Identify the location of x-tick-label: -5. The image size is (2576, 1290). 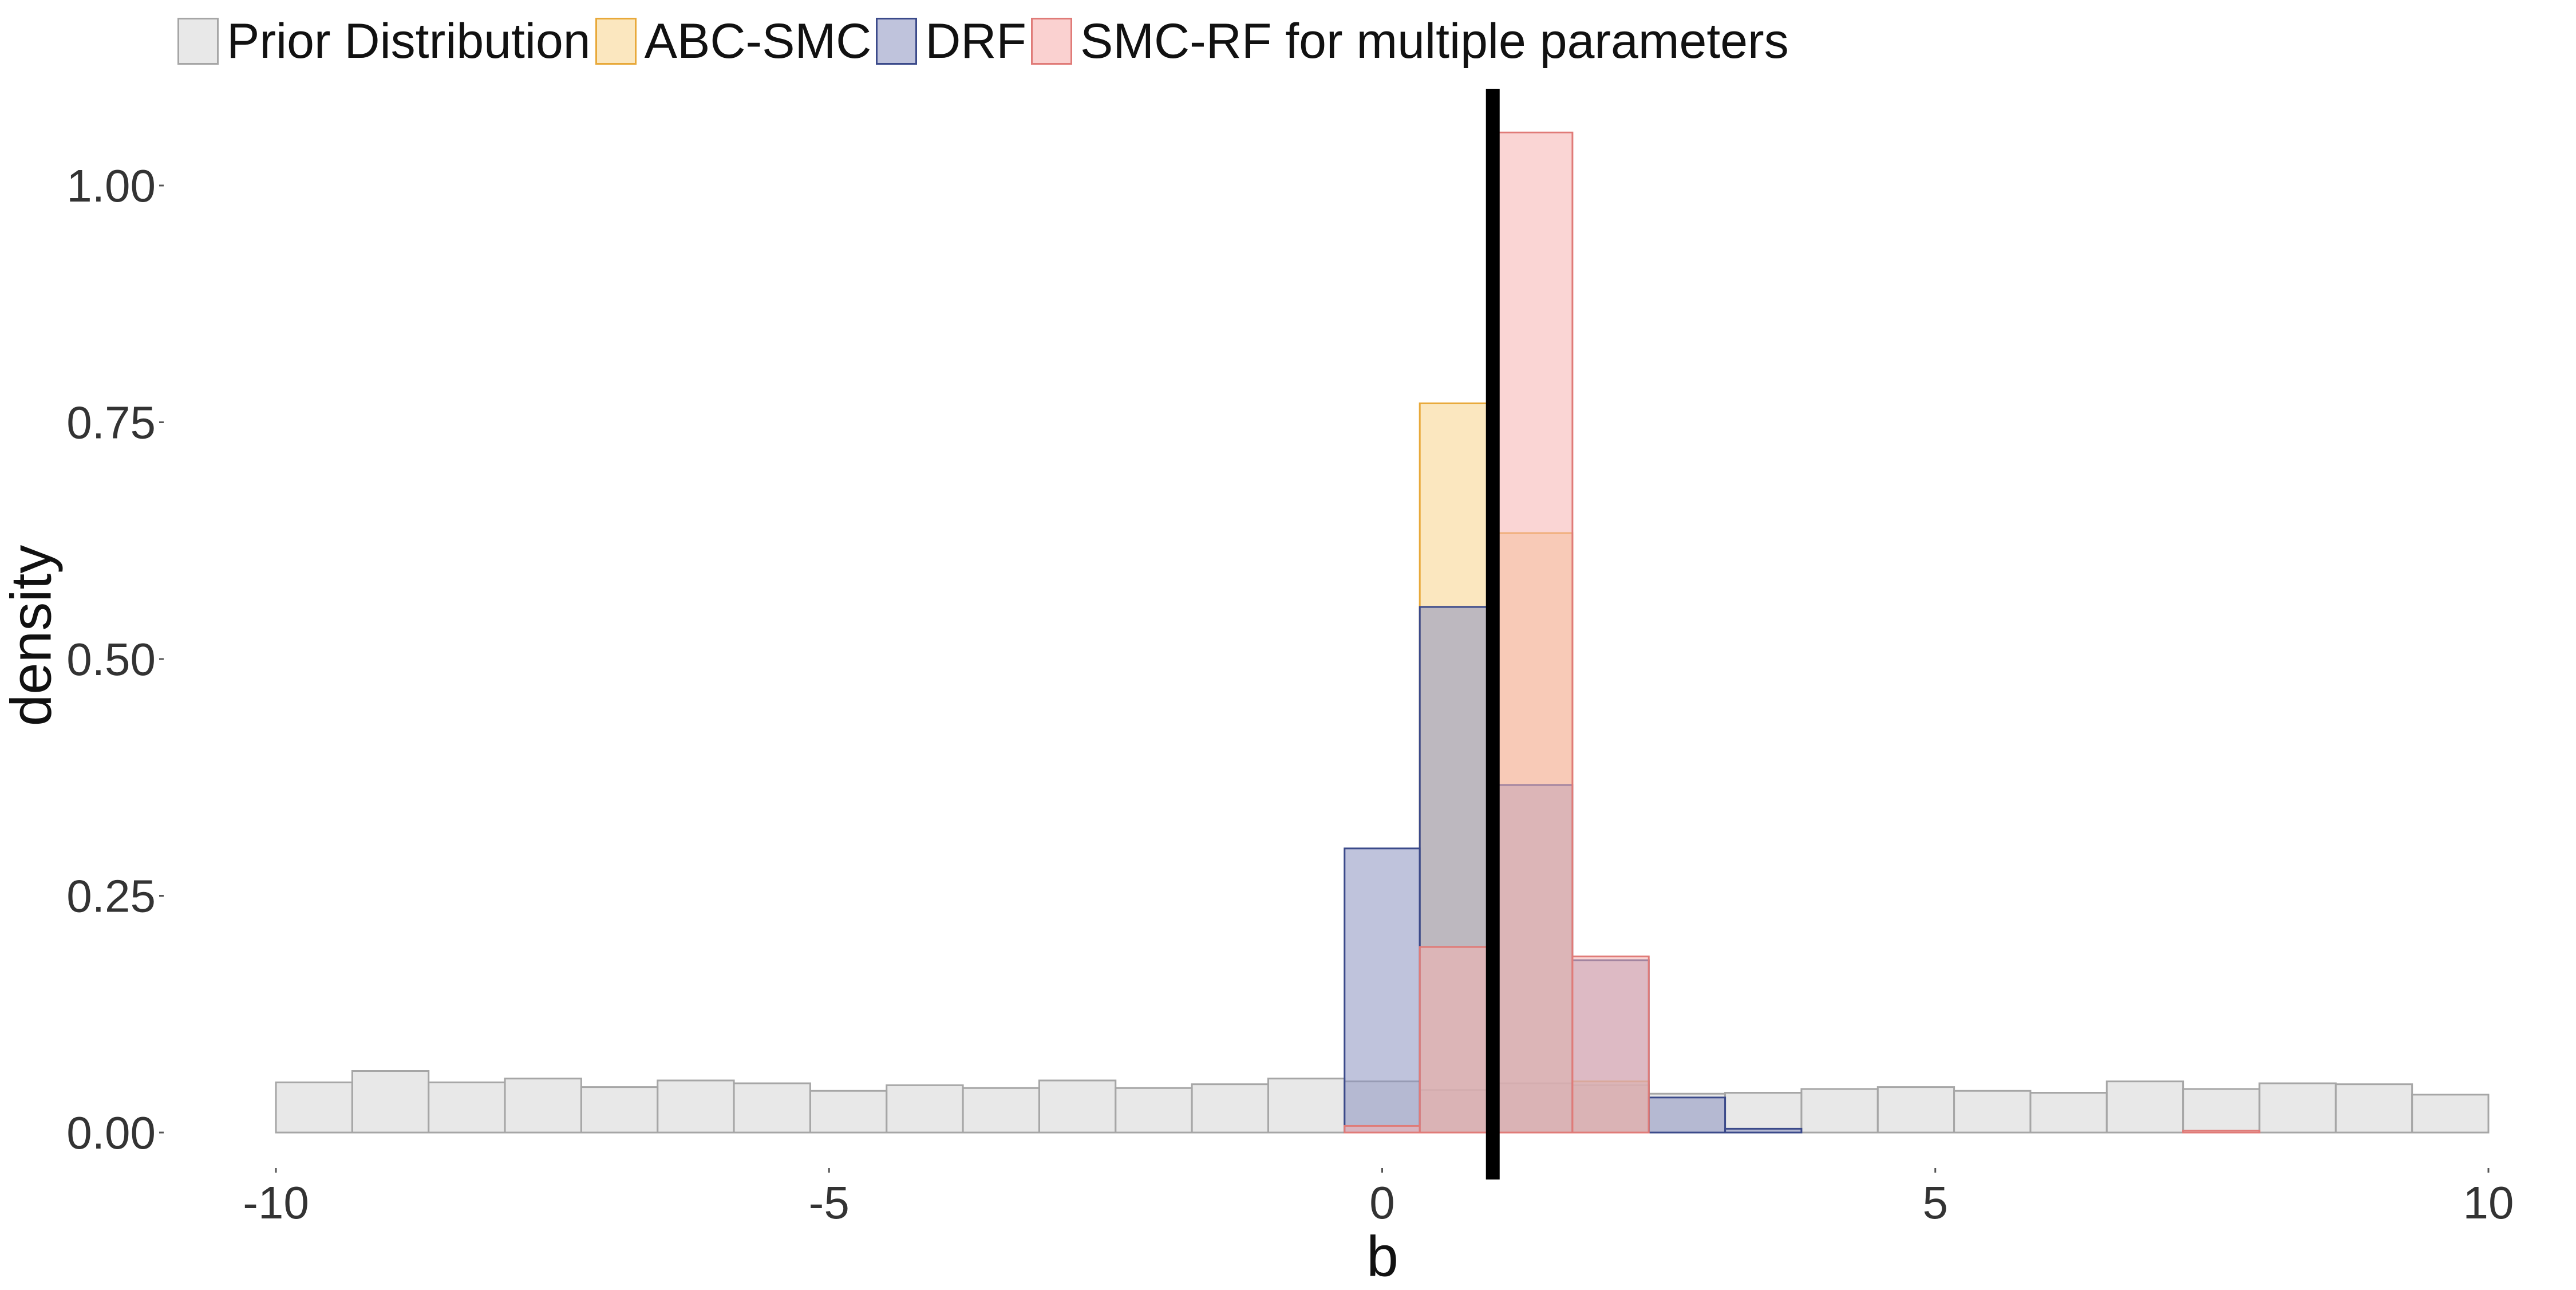
(829, 1203).